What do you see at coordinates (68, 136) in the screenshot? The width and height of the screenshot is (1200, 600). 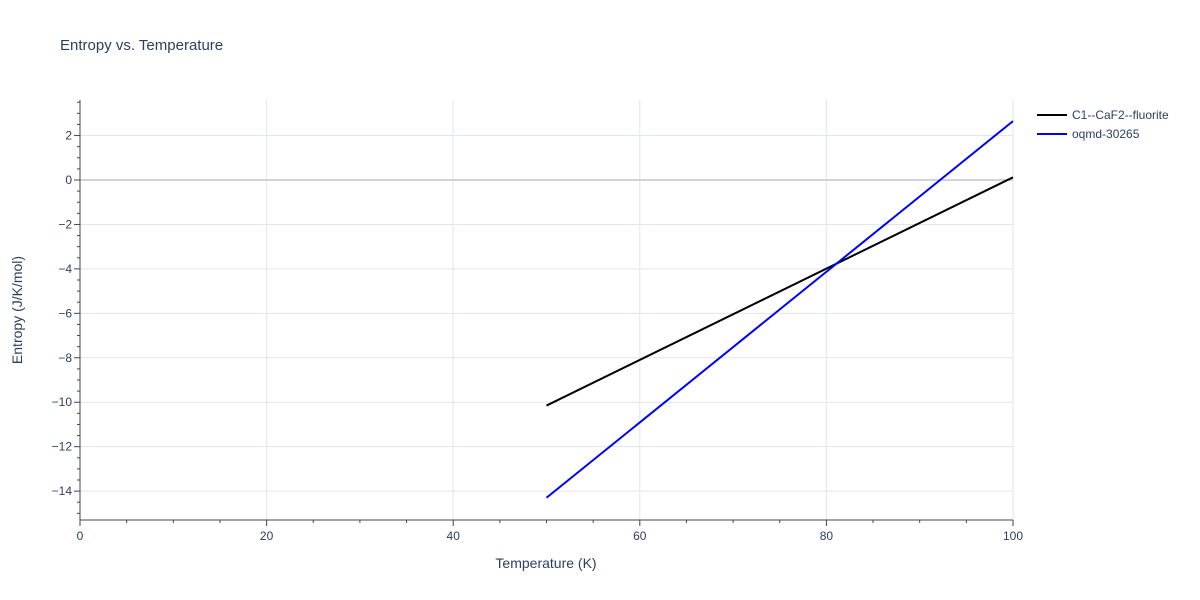 I see `y-tick-label: 2` at bounding box center [68, 136].